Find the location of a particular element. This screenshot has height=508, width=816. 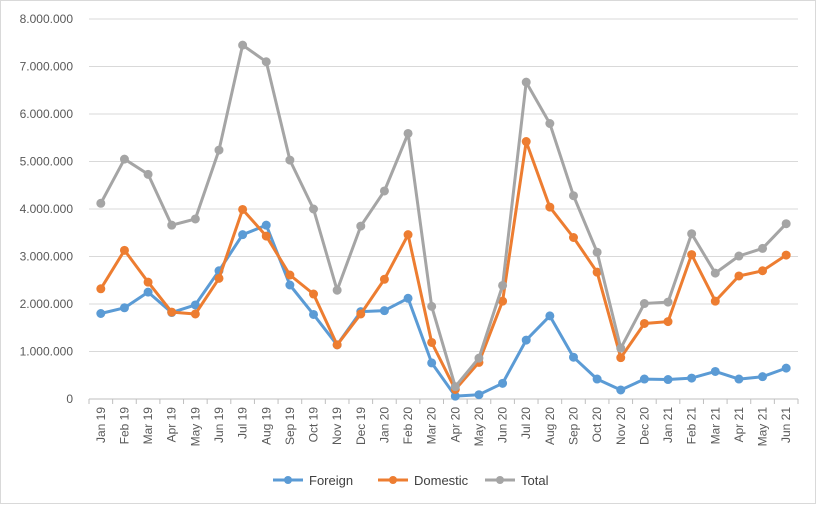

x-tick-label: Oct 19 is located at coordinates (314, 425).